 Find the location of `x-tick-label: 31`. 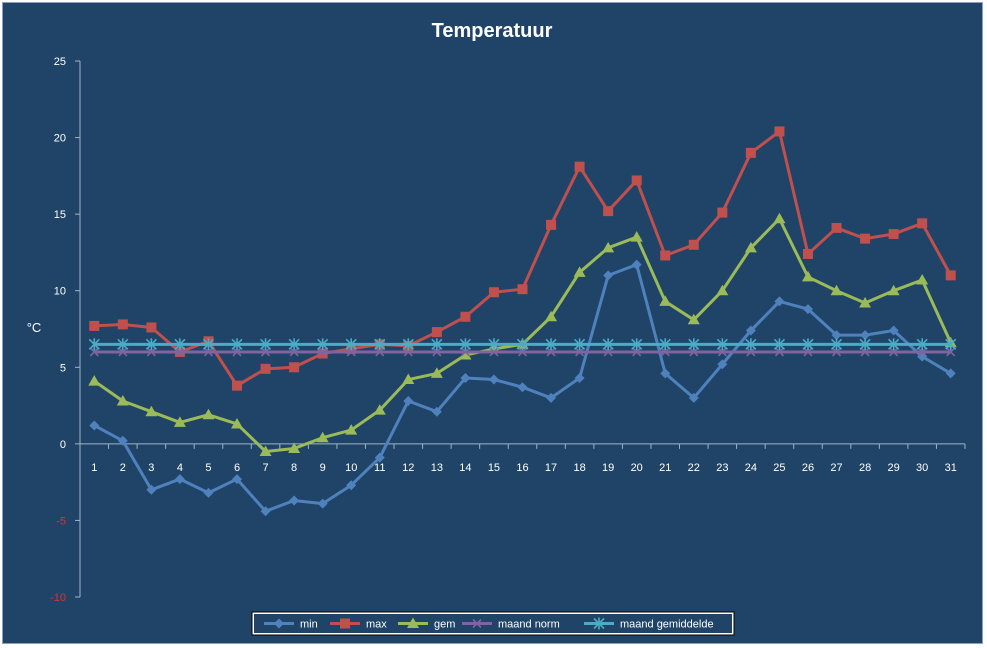

x-tick-label: 31 is located at coordinates (951, 468).